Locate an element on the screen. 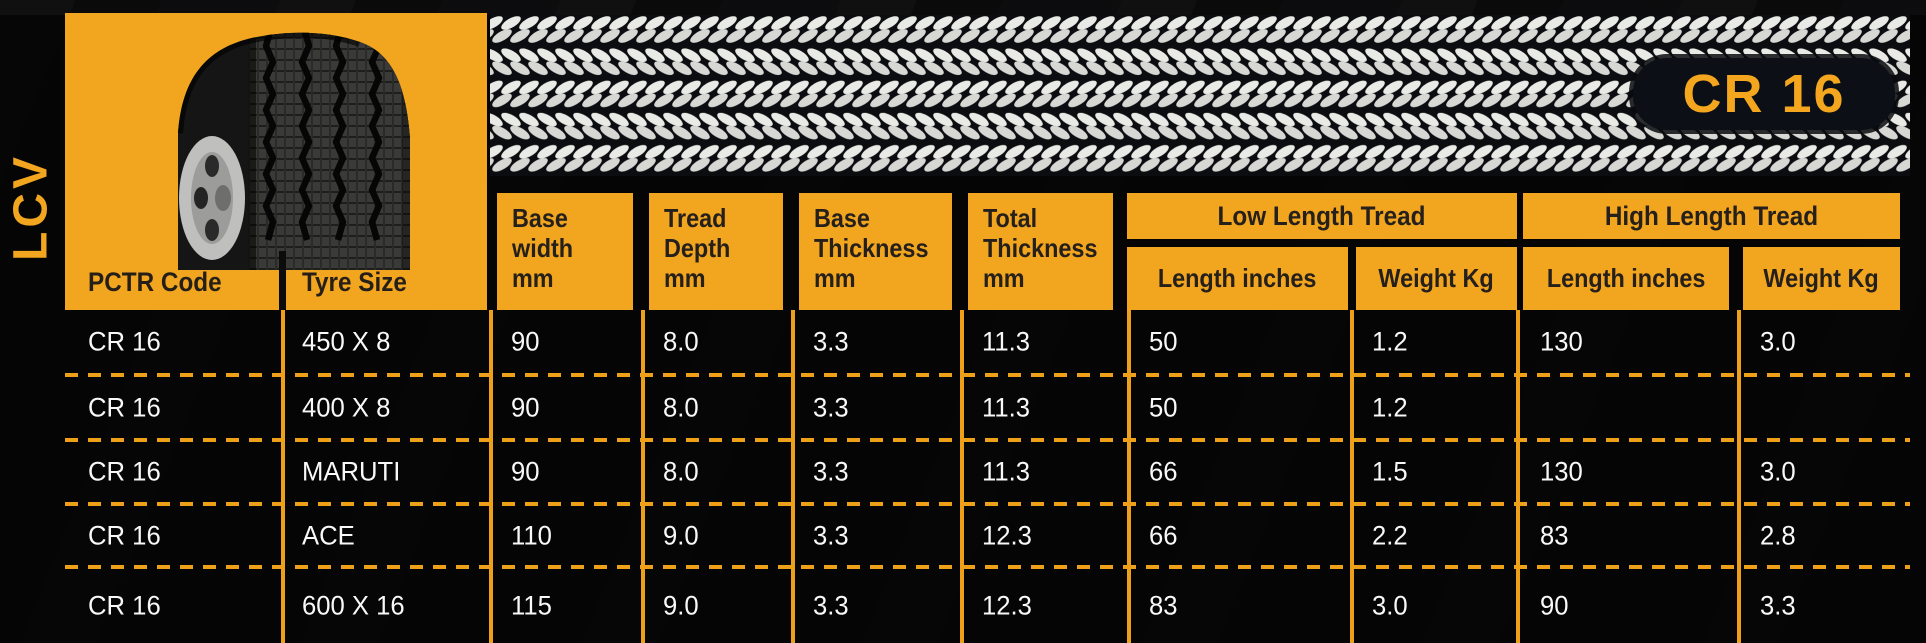  column-header-total-thickness: Total Thickness mm is located at coordinates (1040, 251).